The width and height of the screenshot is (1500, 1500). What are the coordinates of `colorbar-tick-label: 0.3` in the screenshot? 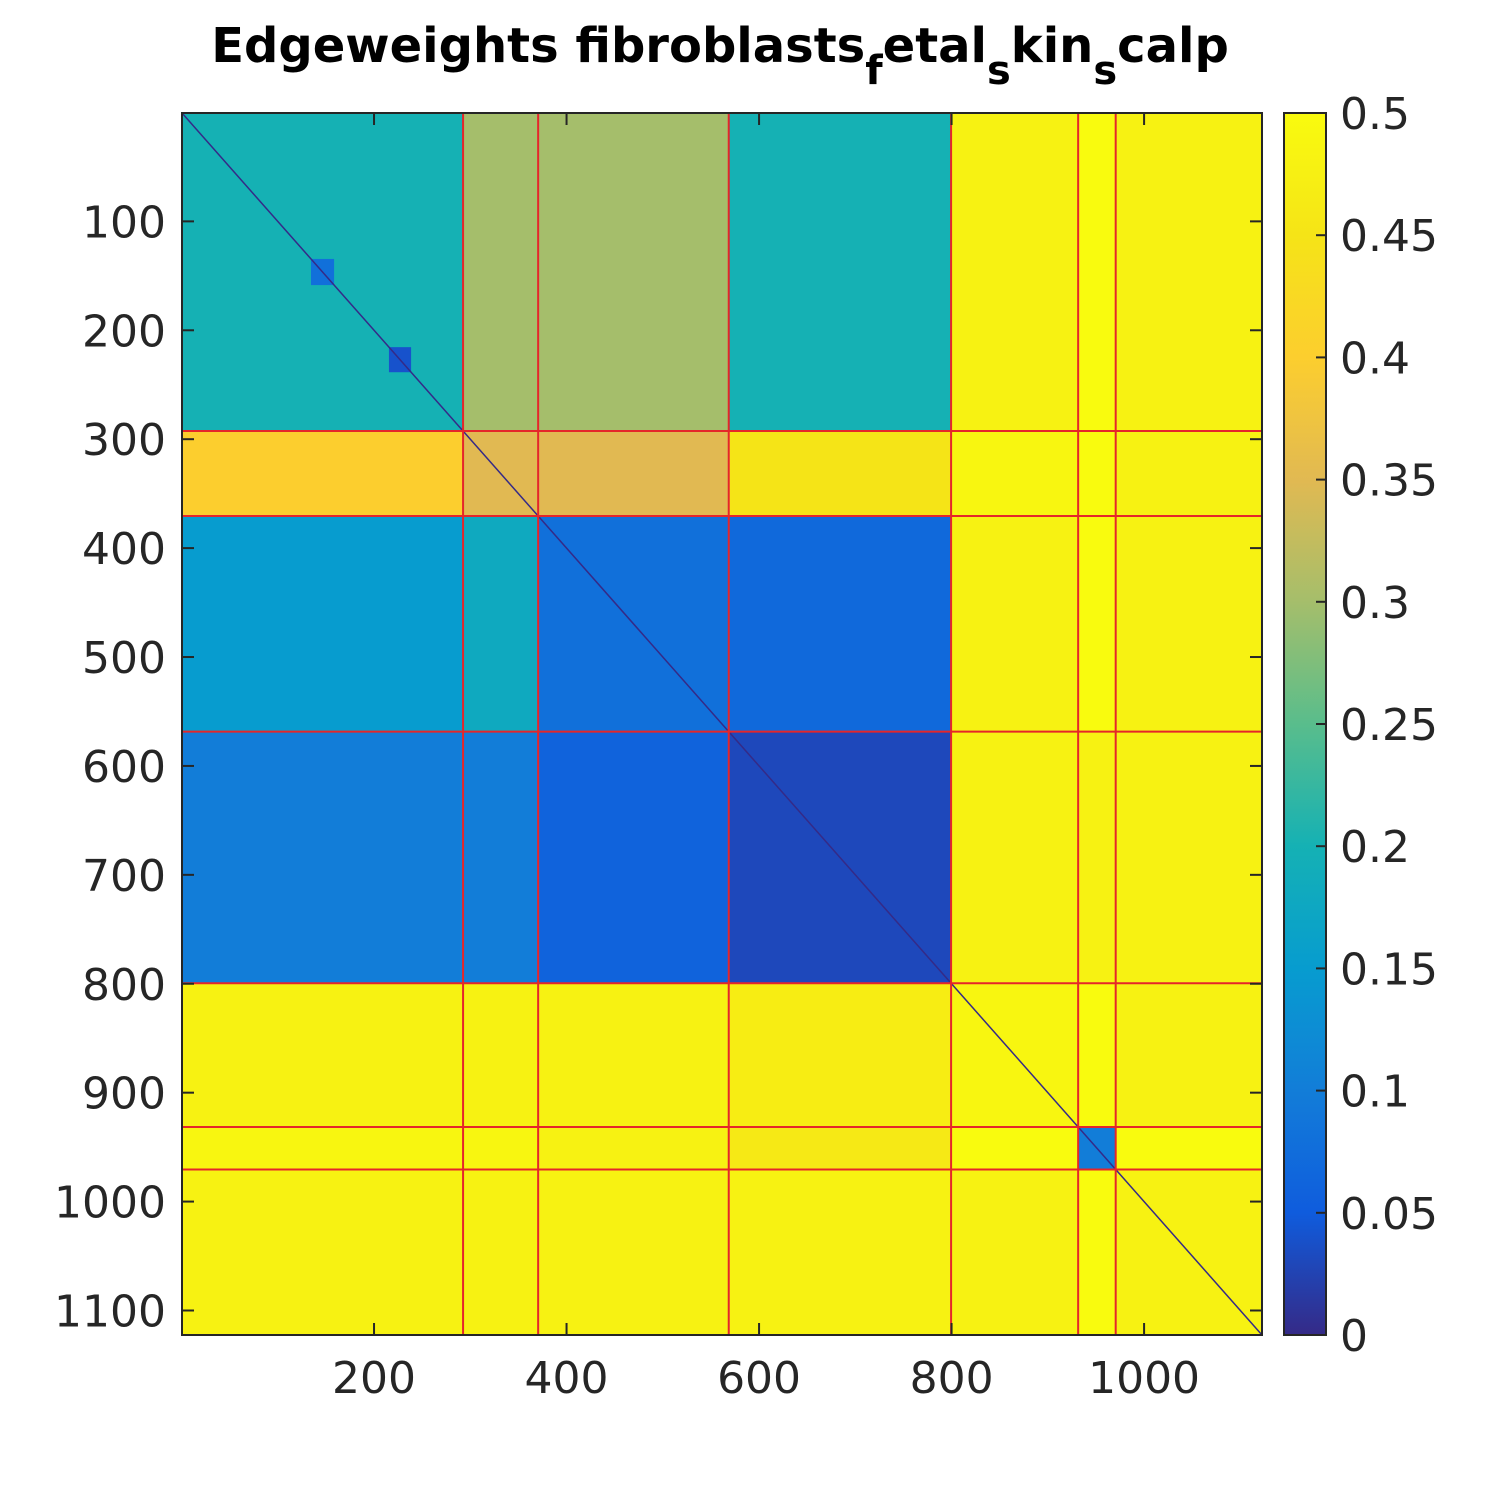 It's located at (1375, 603).